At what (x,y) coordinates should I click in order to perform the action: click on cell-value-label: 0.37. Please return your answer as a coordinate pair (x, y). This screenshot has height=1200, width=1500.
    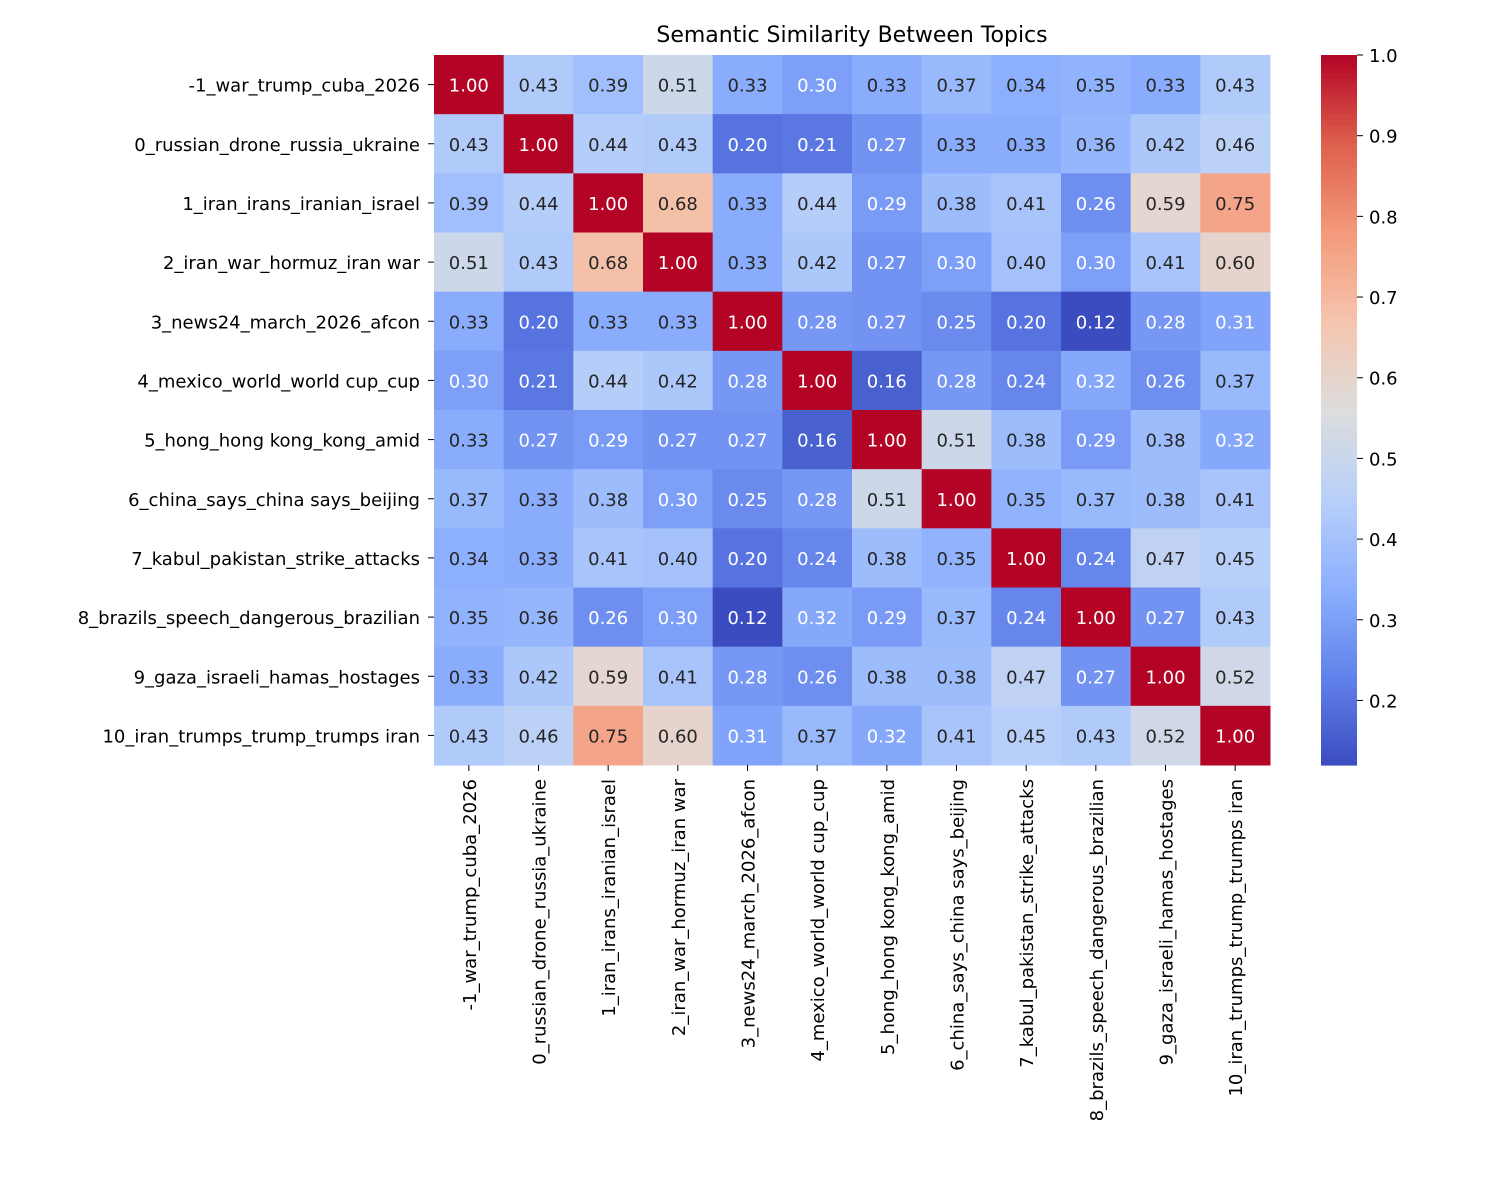
    Looking at the image, I should click on (1096, 500).